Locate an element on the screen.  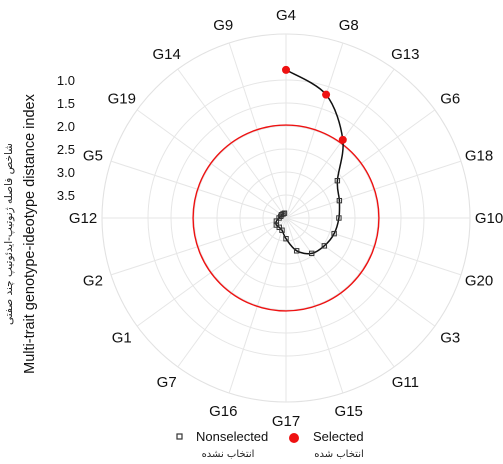
genotype-label-G17: G17 is located at coordinates (286, 421).